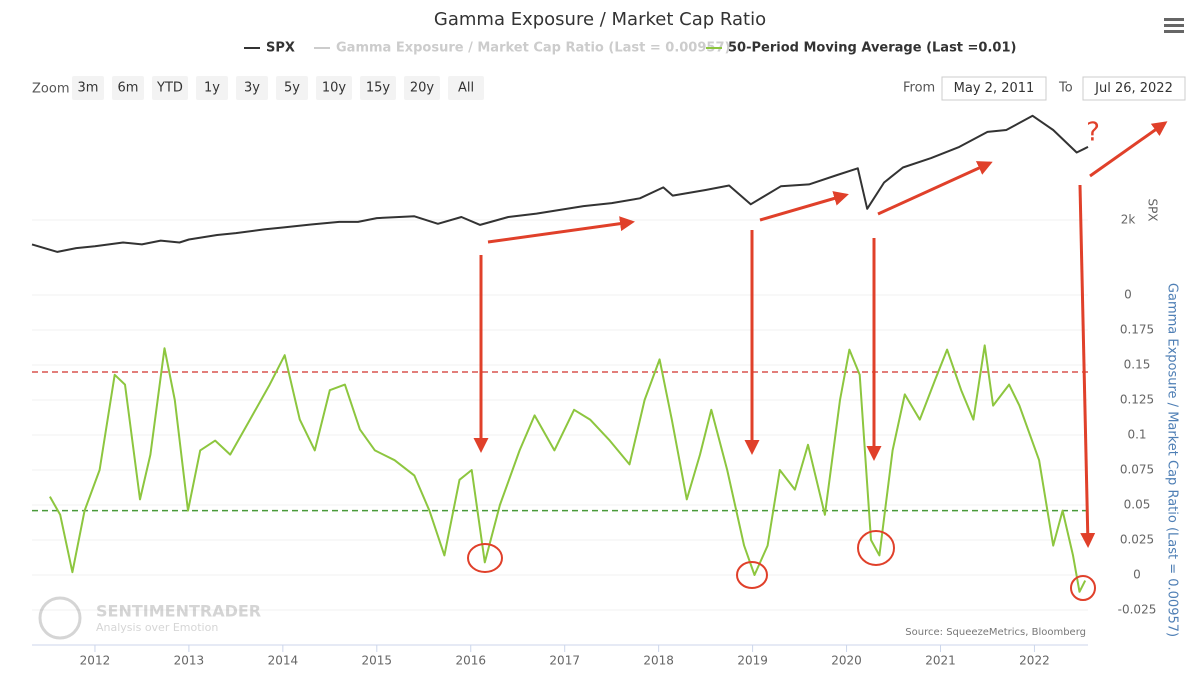  What do you see at coordinates (872, 48) in the screenshot?
I see `legend-label: 50-Period Moving Average (Last =0.01)` at bounding box center [872, 48].